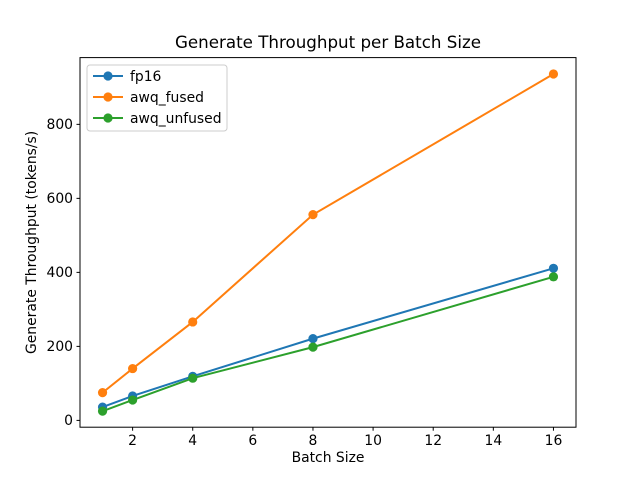  What do you see at coordinates (313, 339) in the screenshot?
I see `data-point-fp16-x8` at bounding box center [313, 339].